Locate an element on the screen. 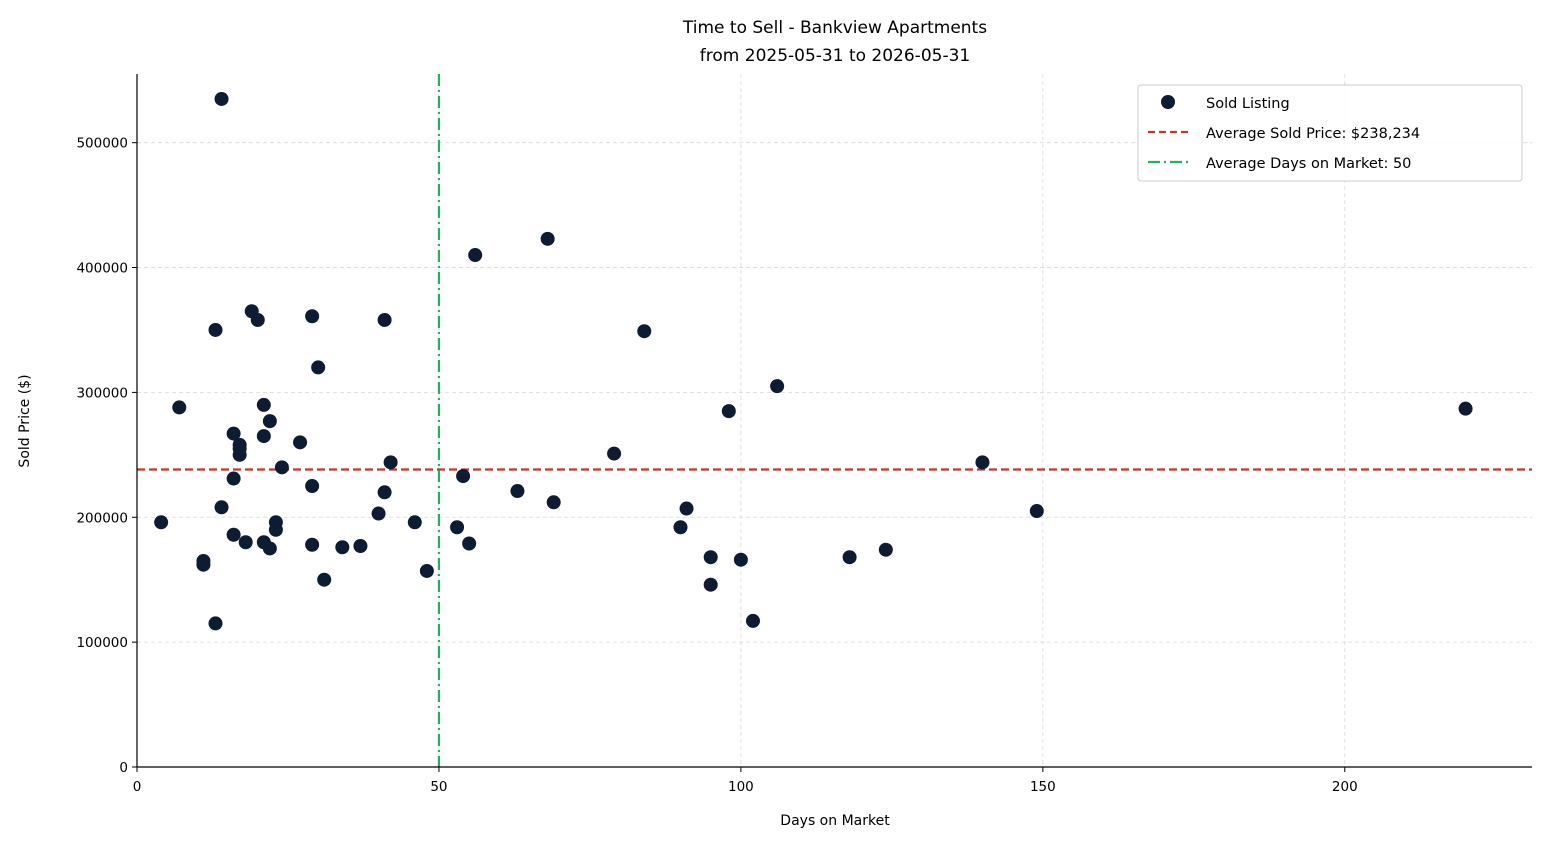 Image resolution: width=1547 pixels, height=845 pixels. x-tick-label: 200 is located at coordinates (1345, 787).